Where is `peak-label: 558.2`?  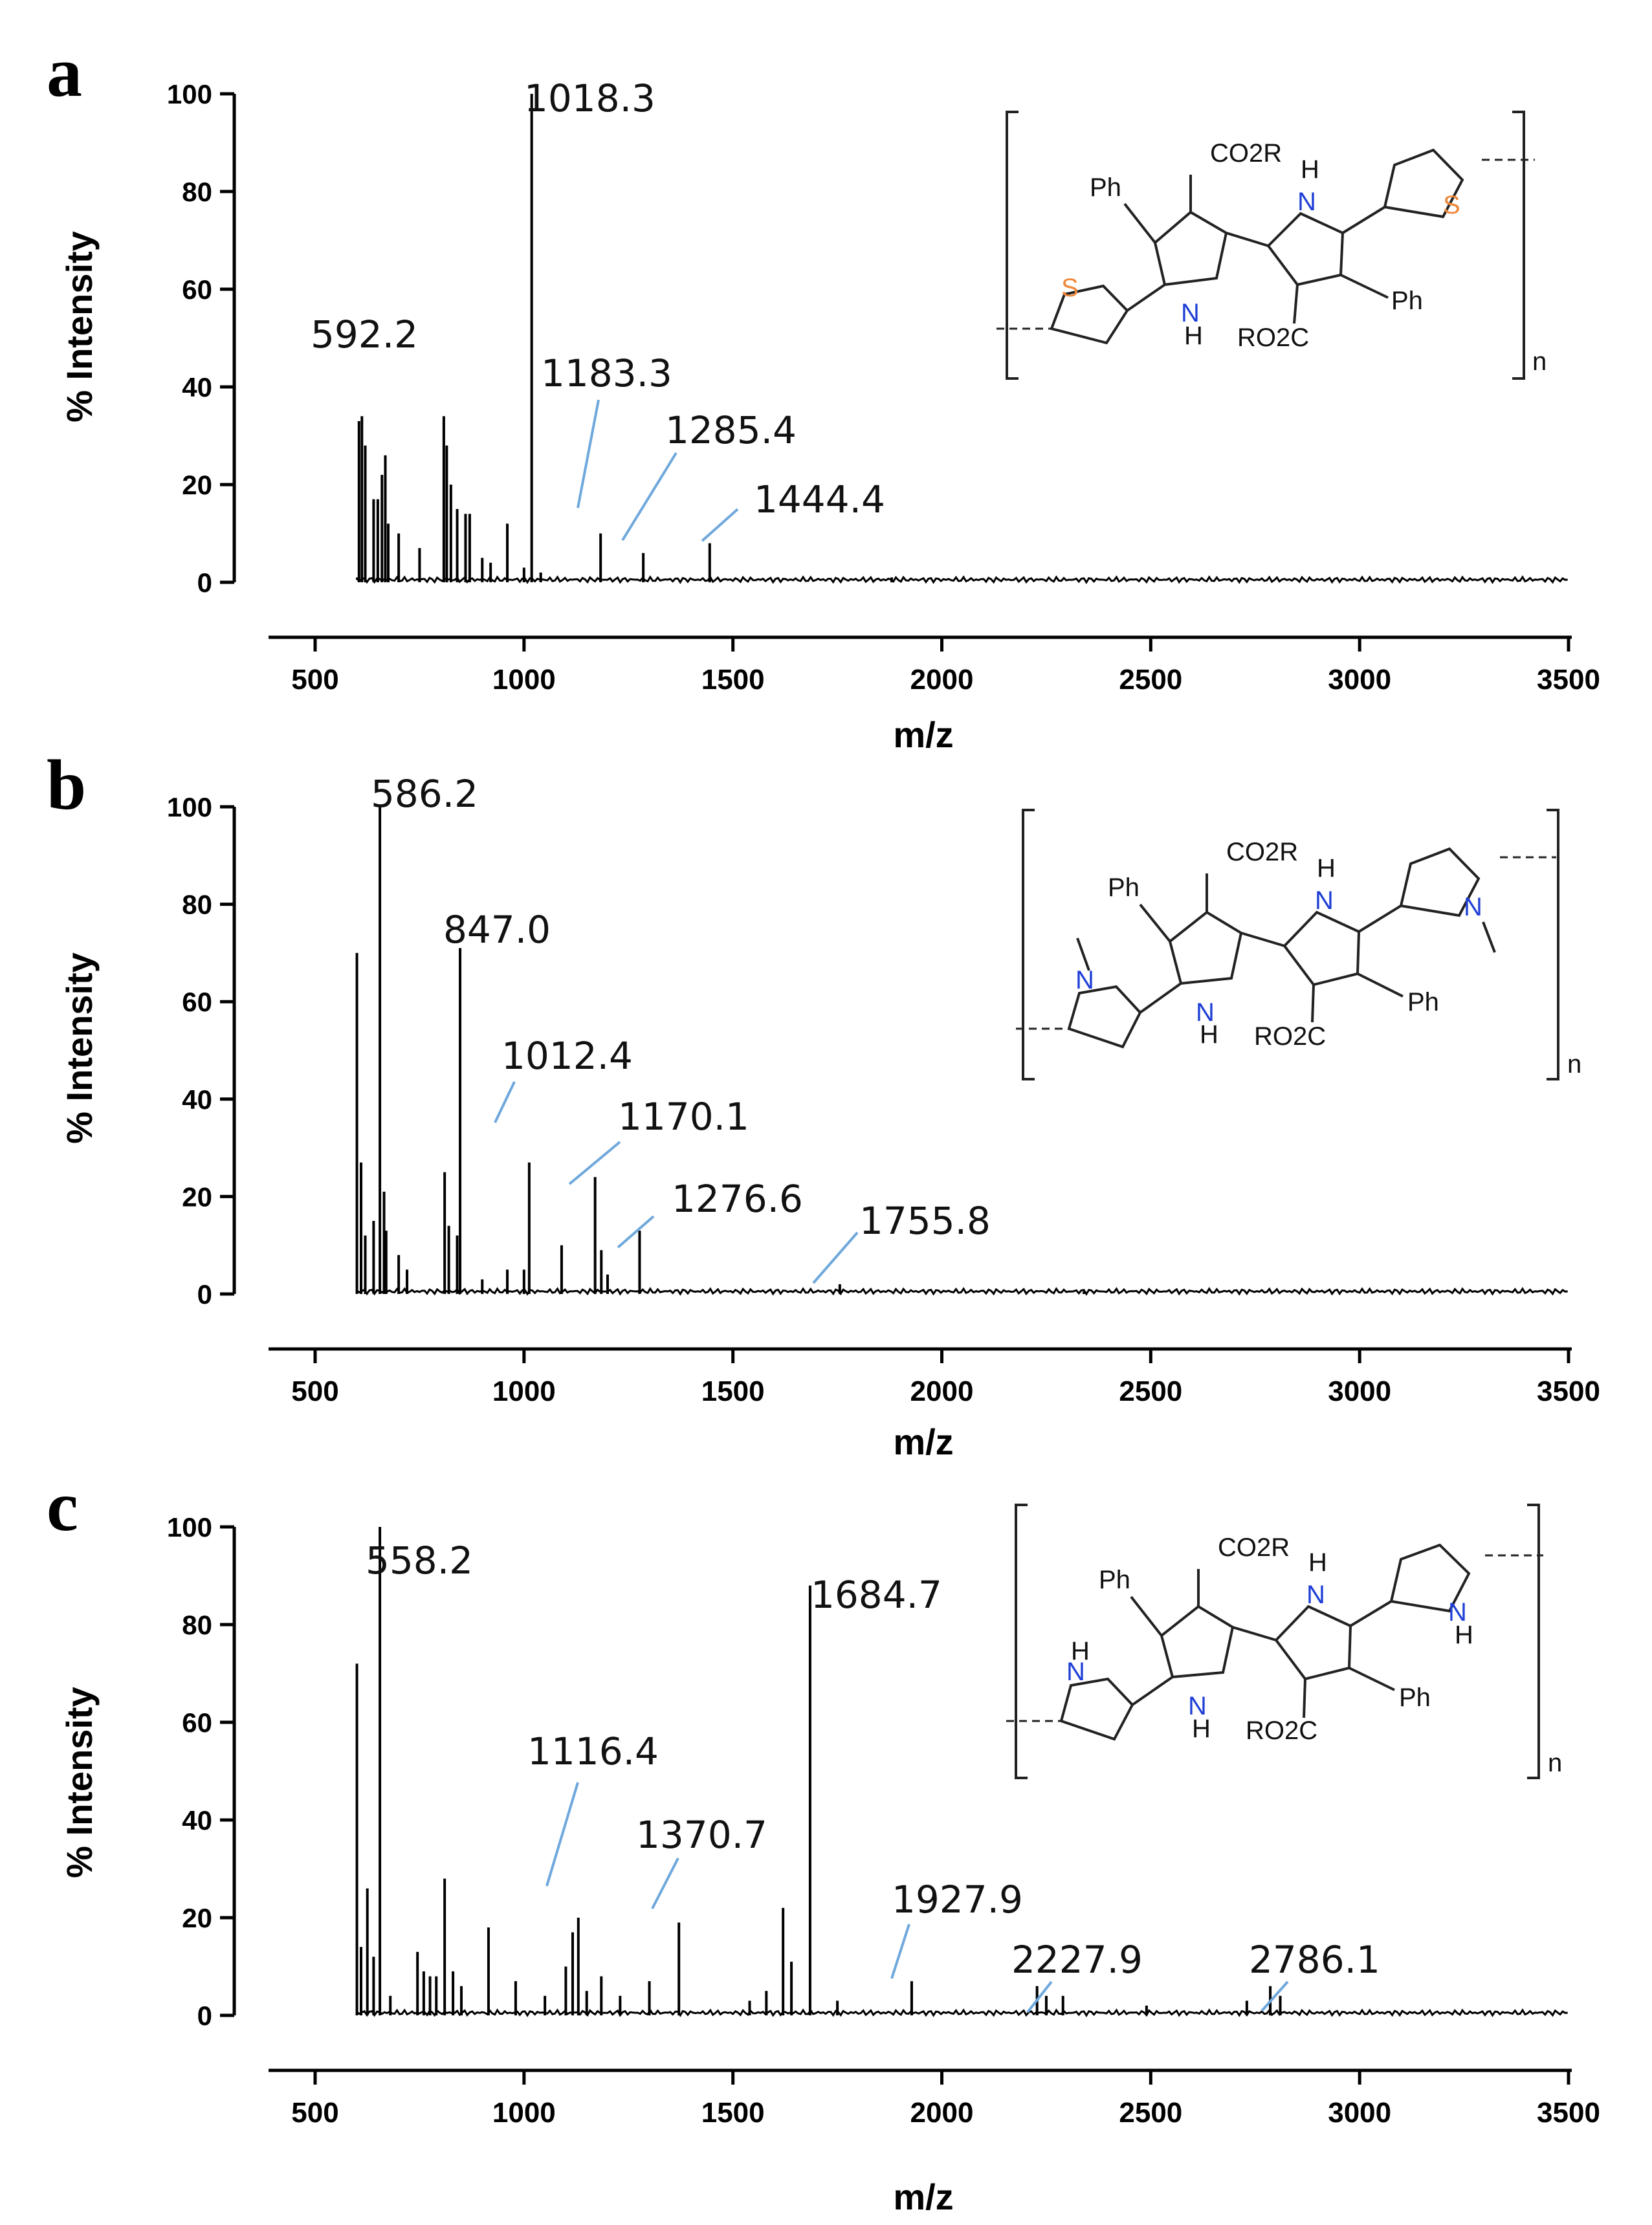
peak-label: 558.2 is located at coordinates (420, 1561).